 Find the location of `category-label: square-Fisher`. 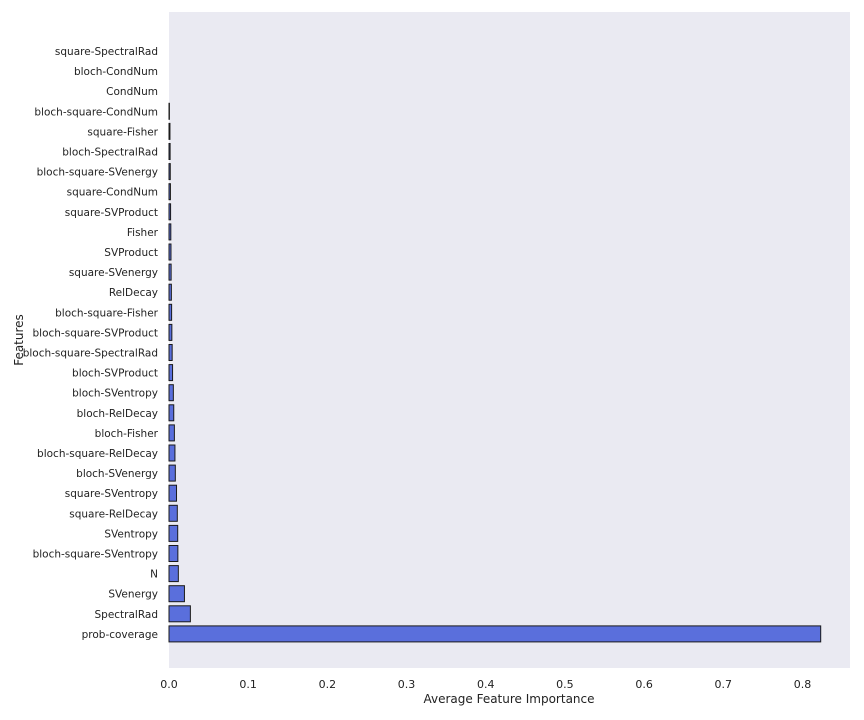

category-label: square-Fisher is located at coordinates (122, 132).